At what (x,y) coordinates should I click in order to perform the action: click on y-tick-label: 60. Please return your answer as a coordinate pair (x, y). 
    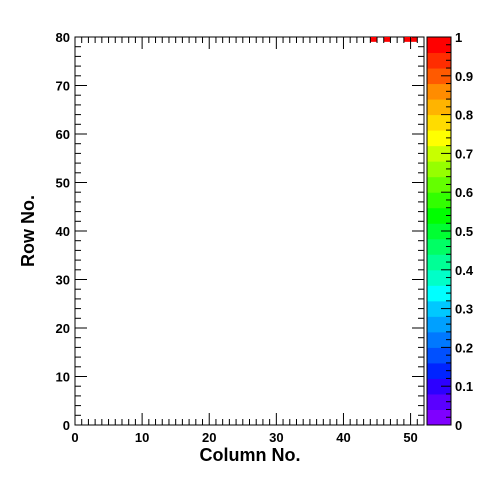
    Looking at the image, I should click on (63, 134).